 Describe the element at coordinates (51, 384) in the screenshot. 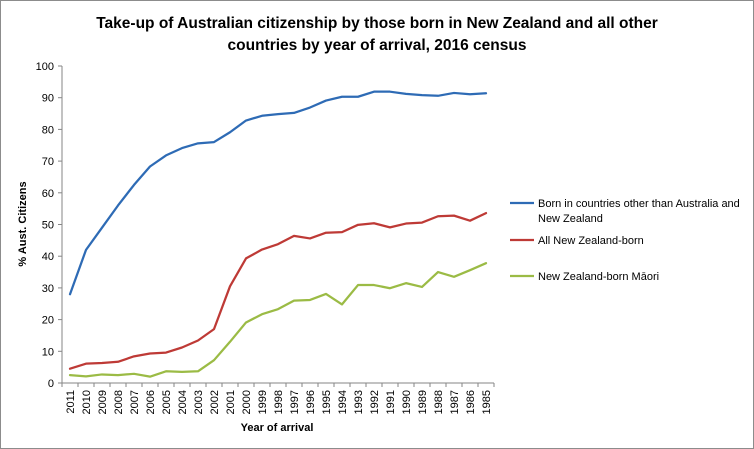

I see `y-tick-label: 0` at that location.